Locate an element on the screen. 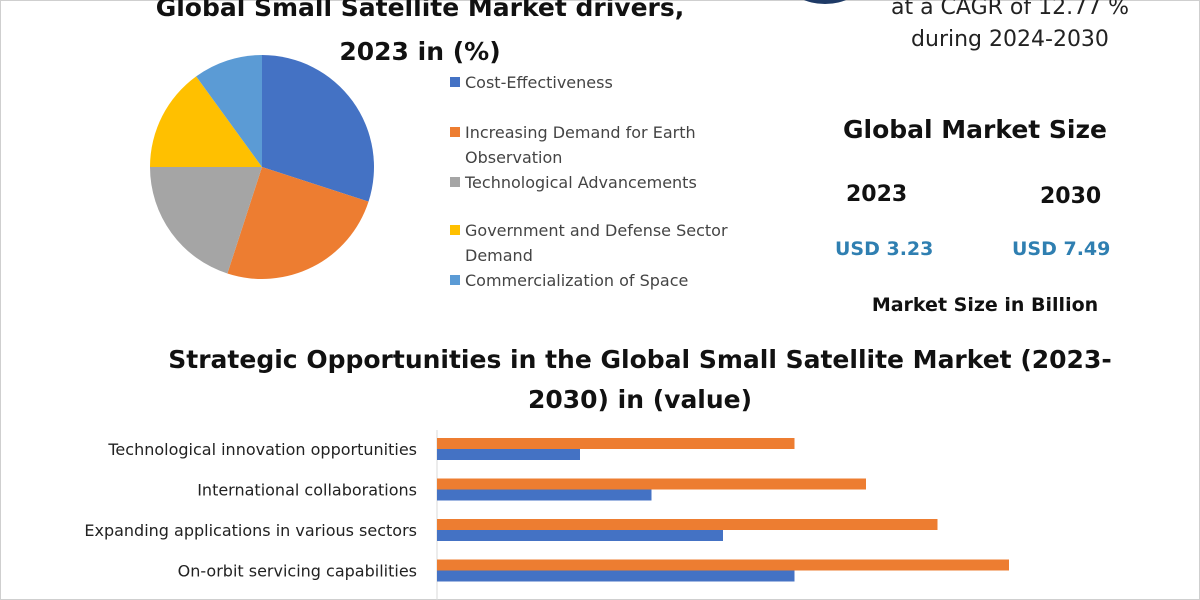 This screenshot has width=1200, height=600. cagr-text: at a CAGR of 12.77 % during 2024-2030 is located at coordinates (1009, 26).